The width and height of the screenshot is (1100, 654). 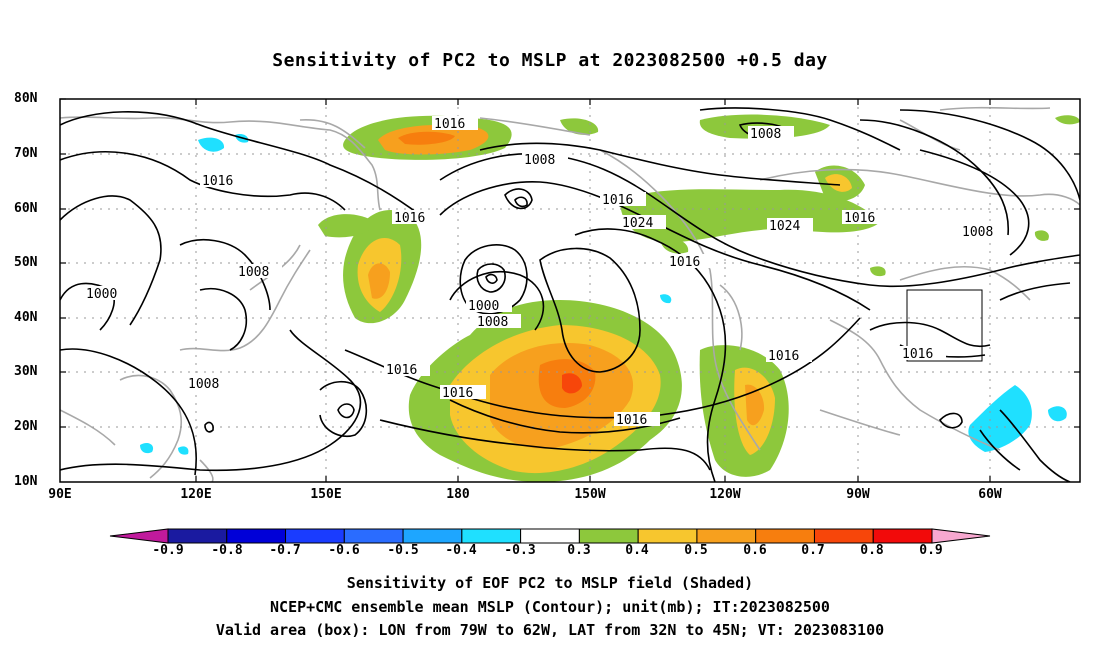 What do you see at coordinates (520, 550) in the screenshot?
I see `colorbar-label: -0.3` at bounding box center [520, 550].